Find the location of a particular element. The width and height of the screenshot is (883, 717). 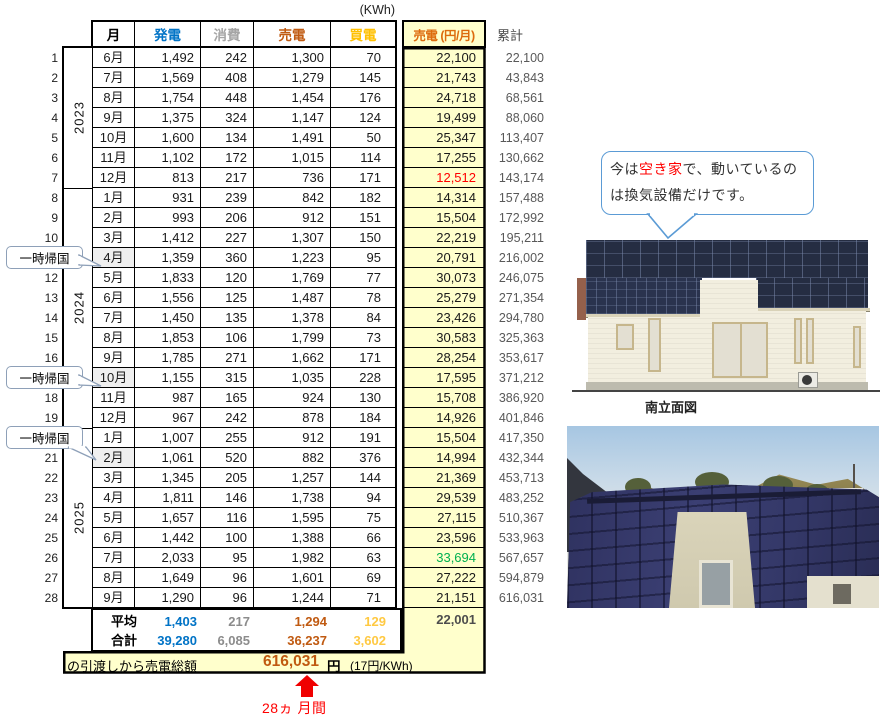

cell-generation: 813 is located at coordinates (168, 177).